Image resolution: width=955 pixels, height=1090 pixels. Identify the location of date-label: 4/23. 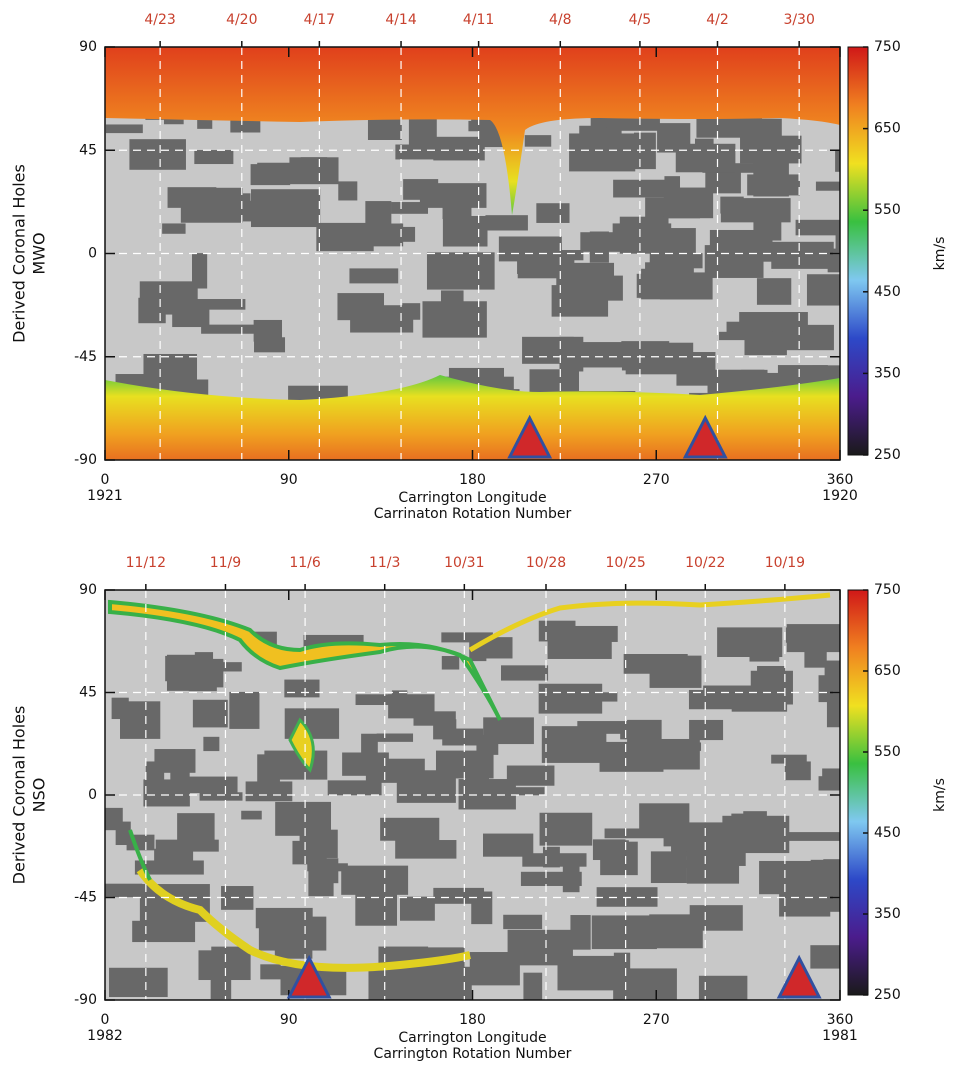
(159, 20).